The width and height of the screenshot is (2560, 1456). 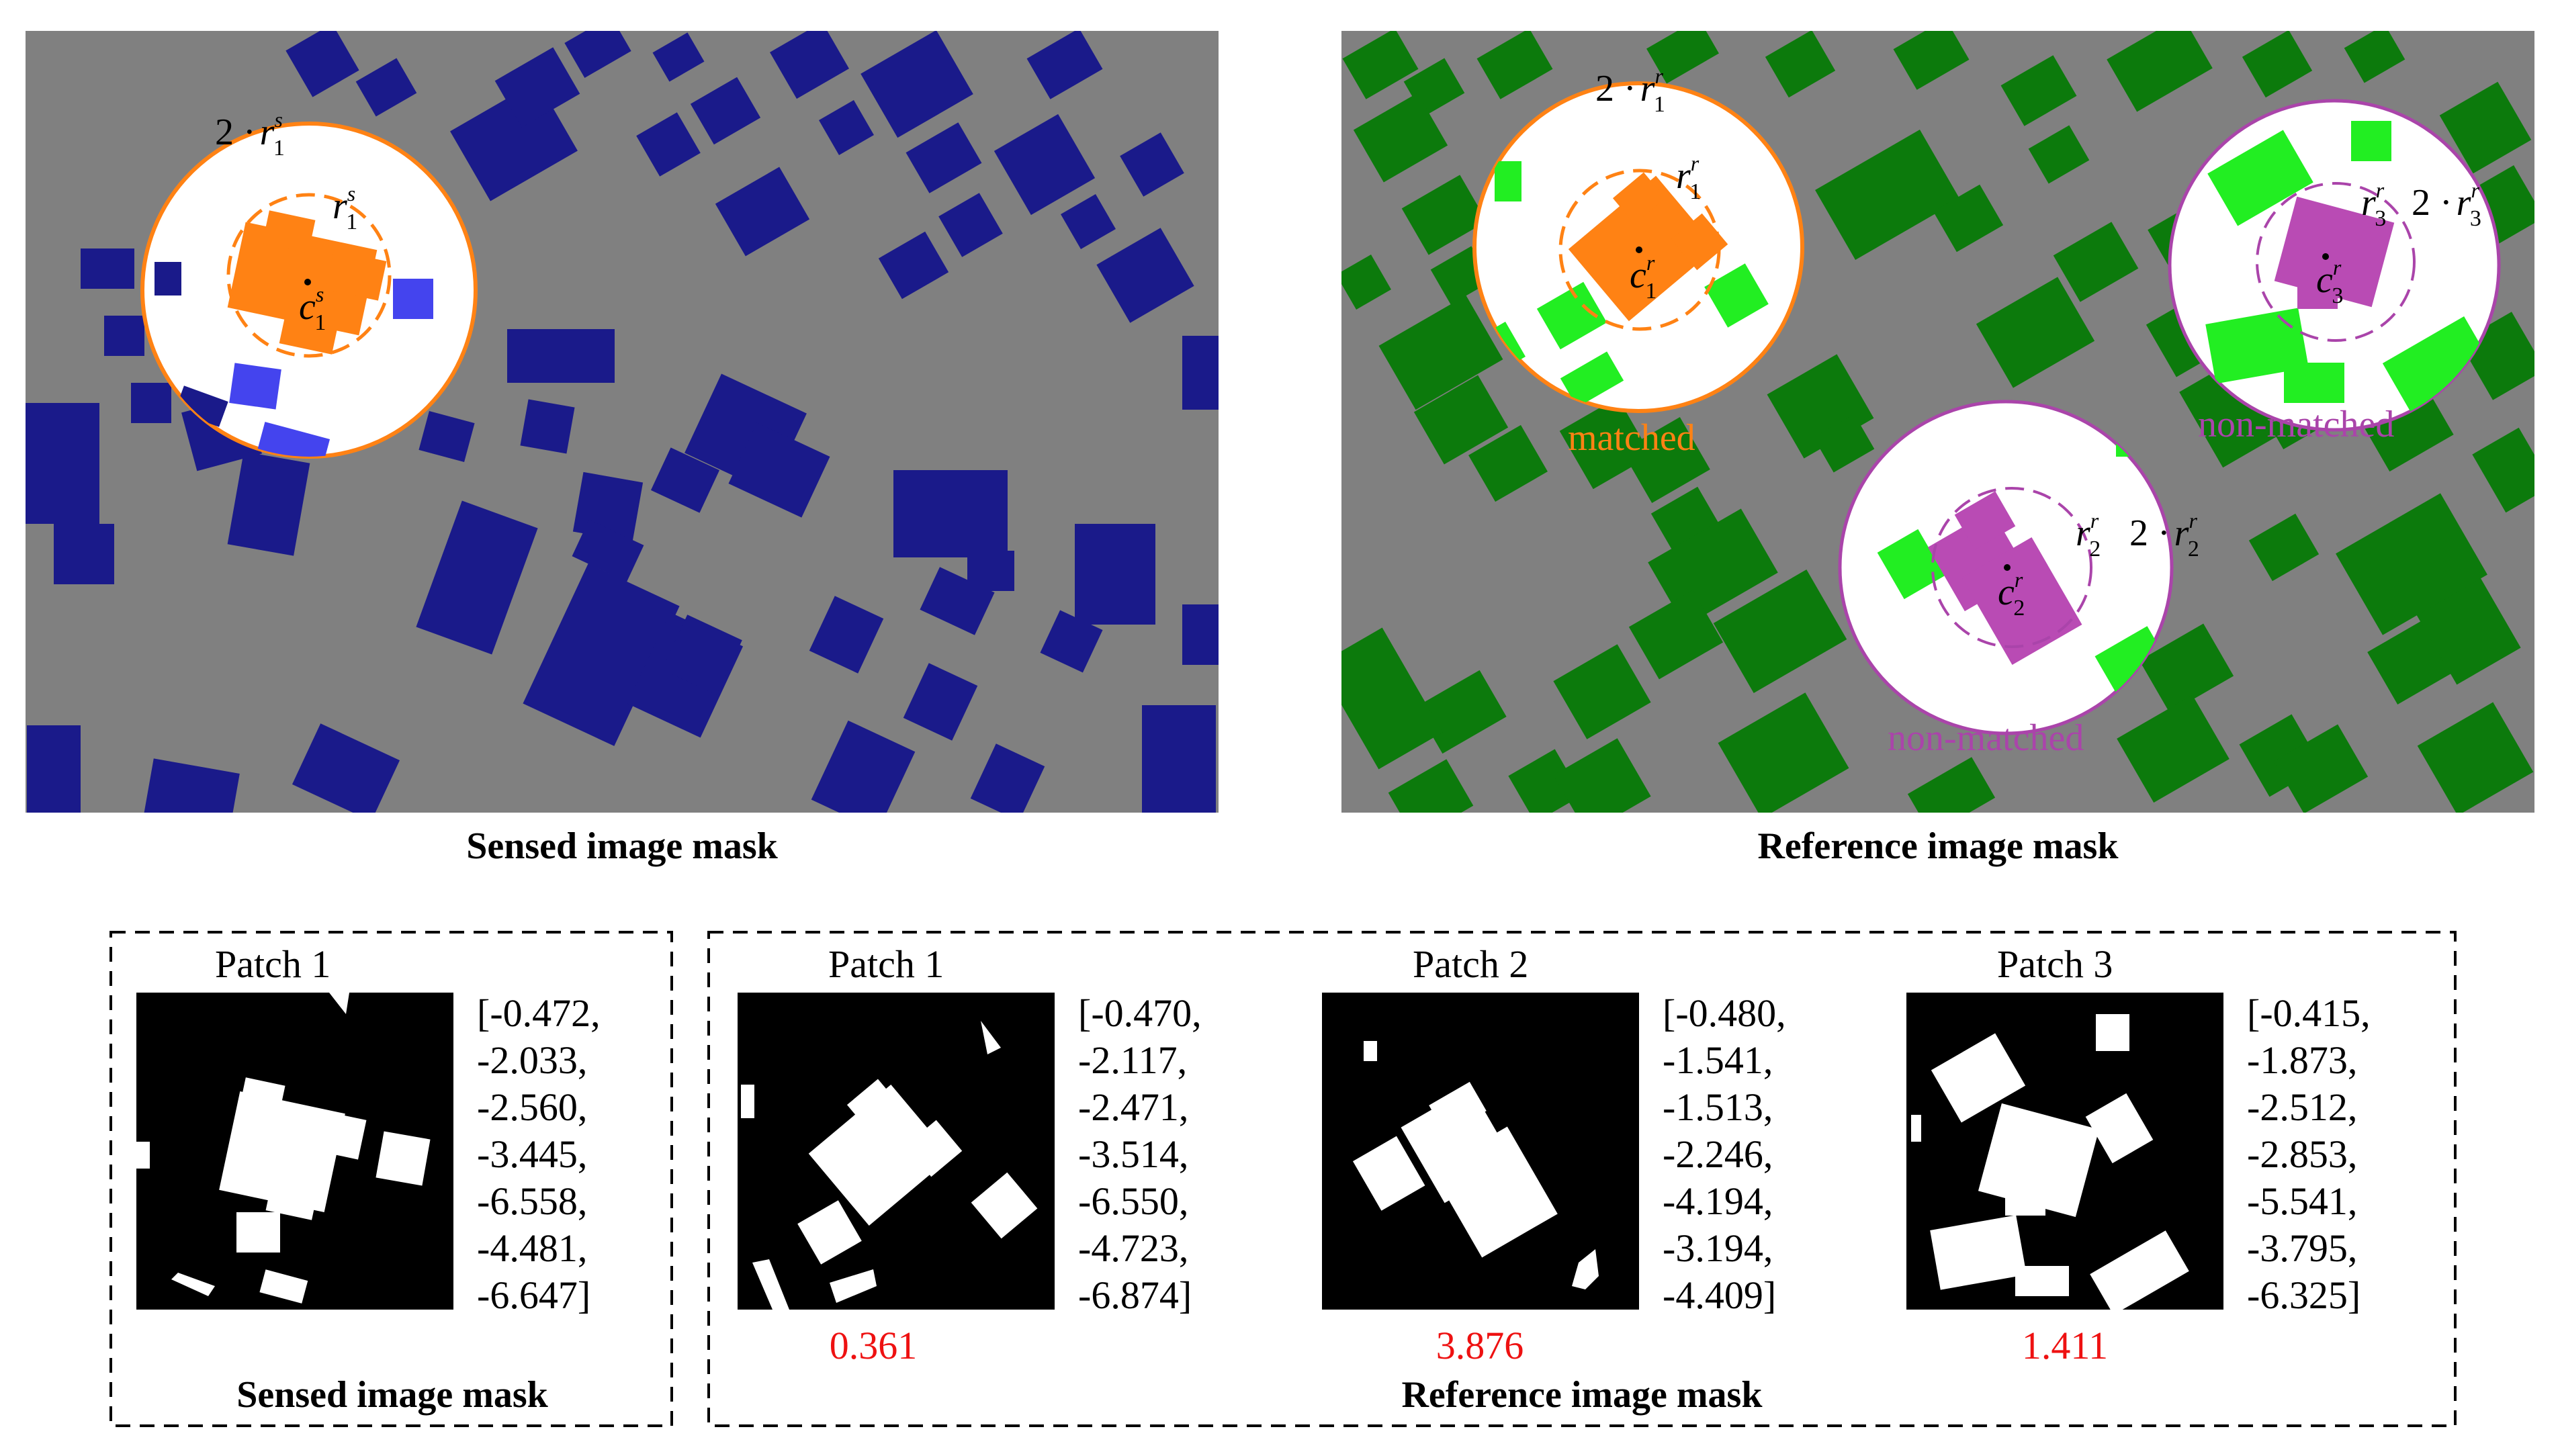 What do you see at coordinates (345, 207) in the screenshot?
I see `svg-text:rs1: rs 1` at bounding box center [345, 207].